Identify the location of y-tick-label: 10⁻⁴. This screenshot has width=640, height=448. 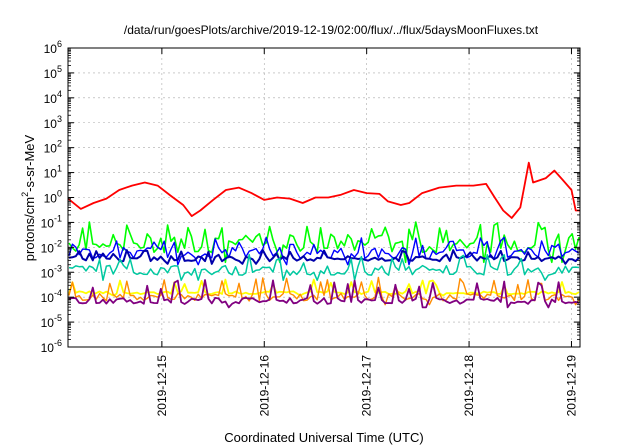
(51, 296).